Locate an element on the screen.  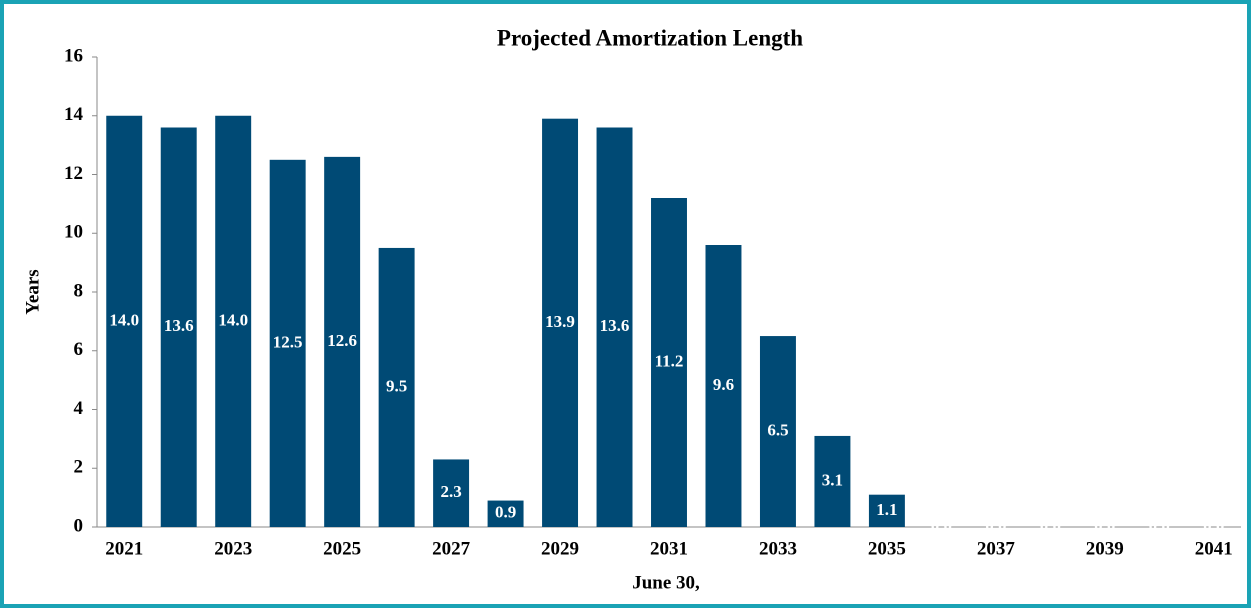
y-tick-label: 0 is located at coordinates (79, 525).